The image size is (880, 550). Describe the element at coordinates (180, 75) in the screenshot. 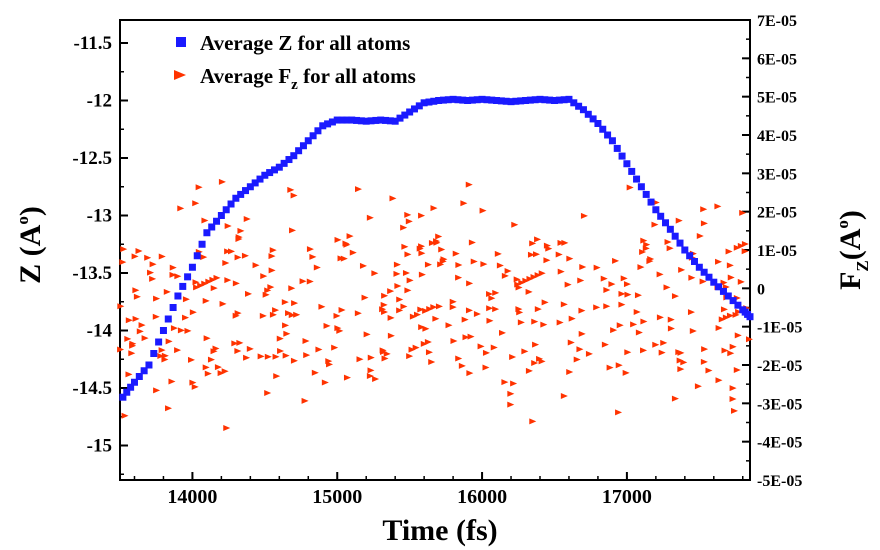

I see `legend-marker-fz` at that location.